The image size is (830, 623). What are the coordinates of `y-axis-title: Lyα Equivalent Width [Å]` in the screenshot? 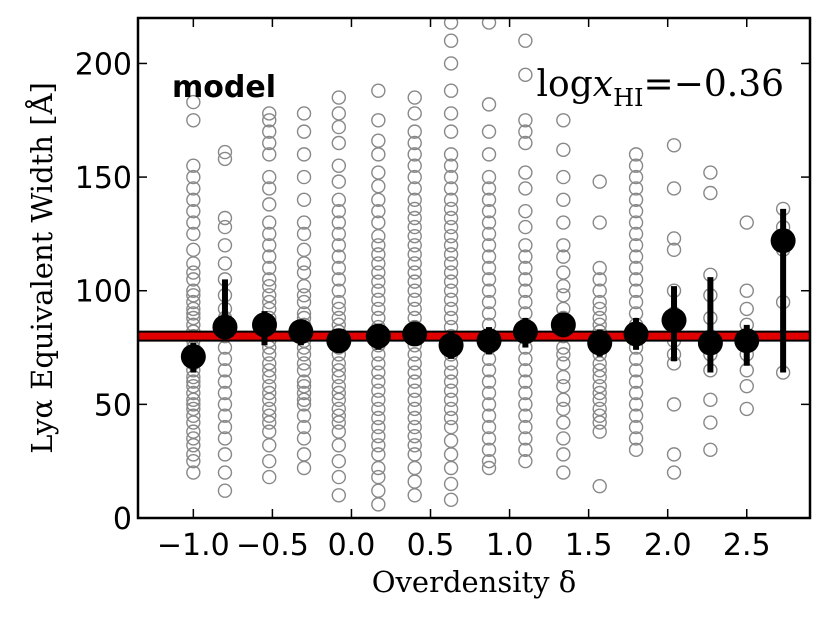 It's located at (41, 268).